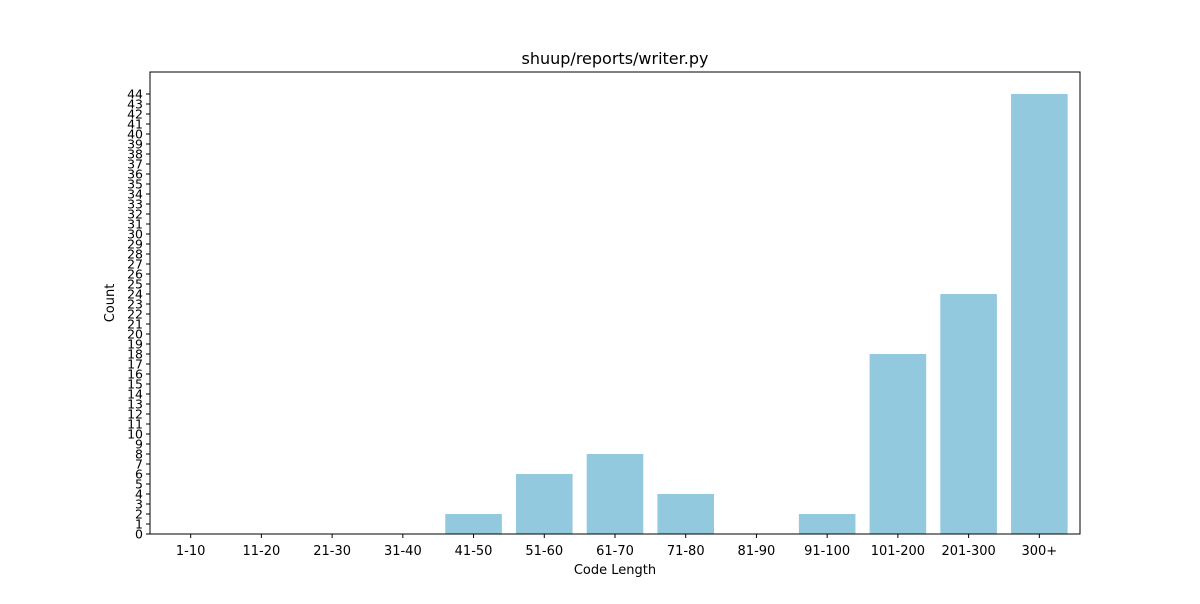  Describe the element at coordinates (135, 364) in the screenshot. I see `y-tick-label: 17` at that location.